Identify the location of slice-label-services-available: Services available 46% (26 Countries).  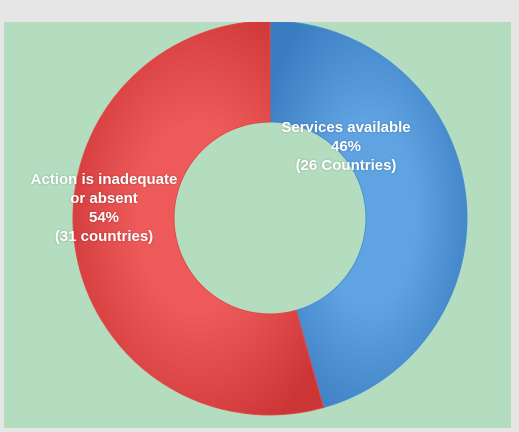
(346, 146).